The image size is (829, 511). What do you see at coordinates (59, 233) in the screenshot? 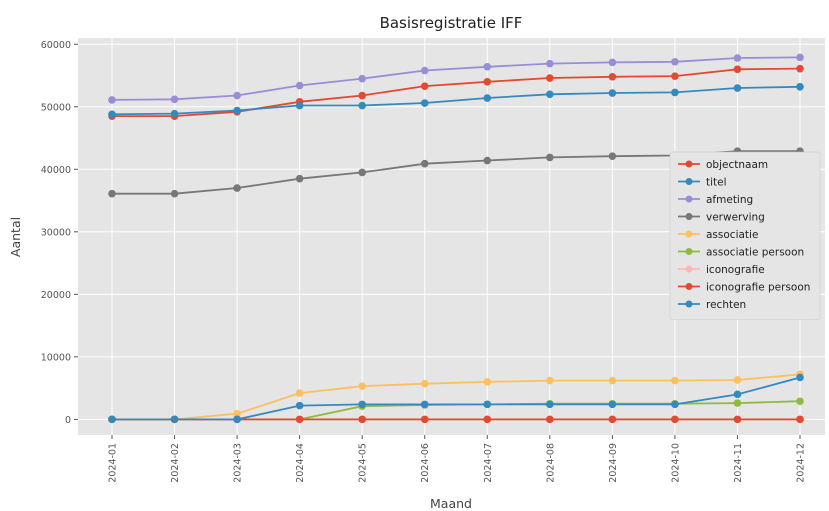
I see `y-axis-ticks: 0 10000 20000 30000 40000 50000 60000` at bounding box center [59, 233].